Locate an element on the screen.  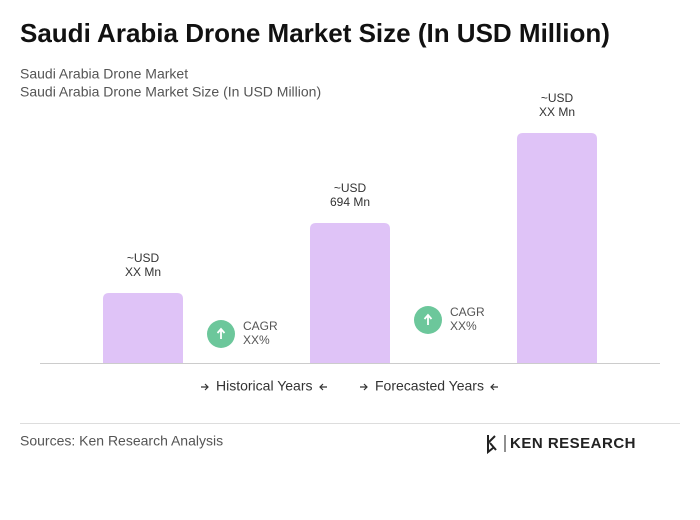
period-label: Forecasted Years is located at coordinates (429, 386).